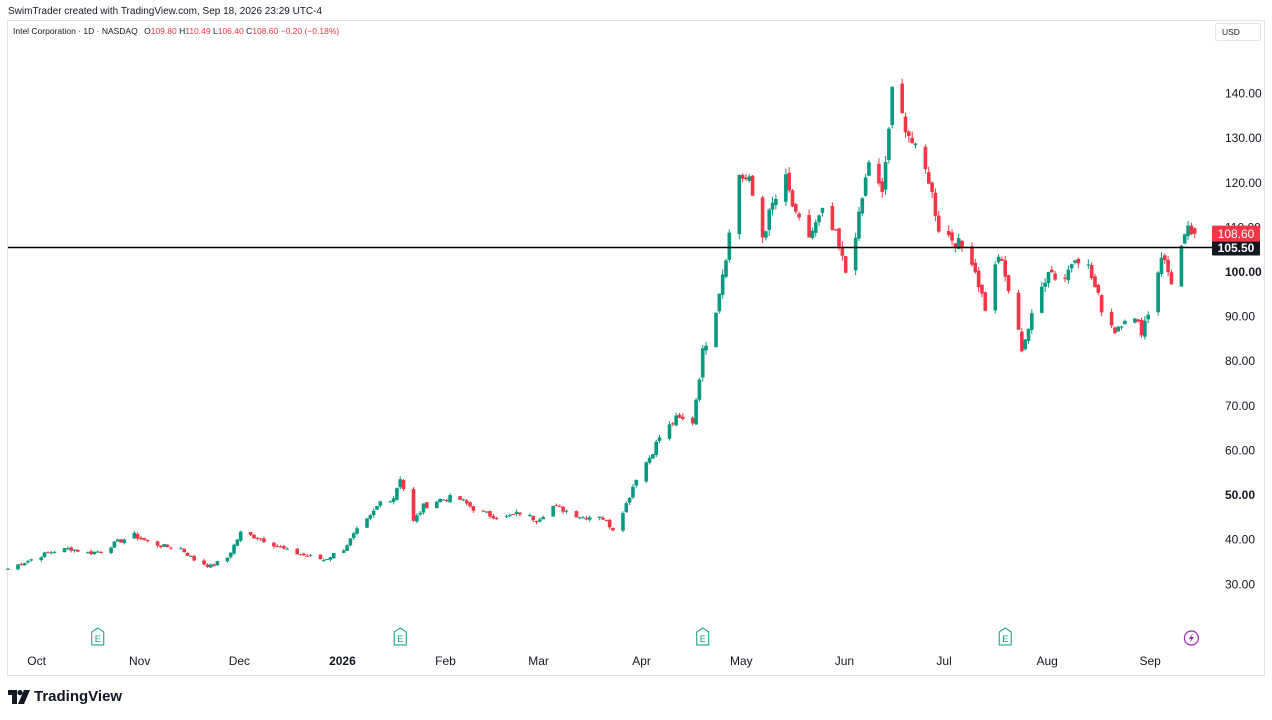 The image size is (1272, 720). I want to click on x-tick-label: Nov, so click(139, 661).